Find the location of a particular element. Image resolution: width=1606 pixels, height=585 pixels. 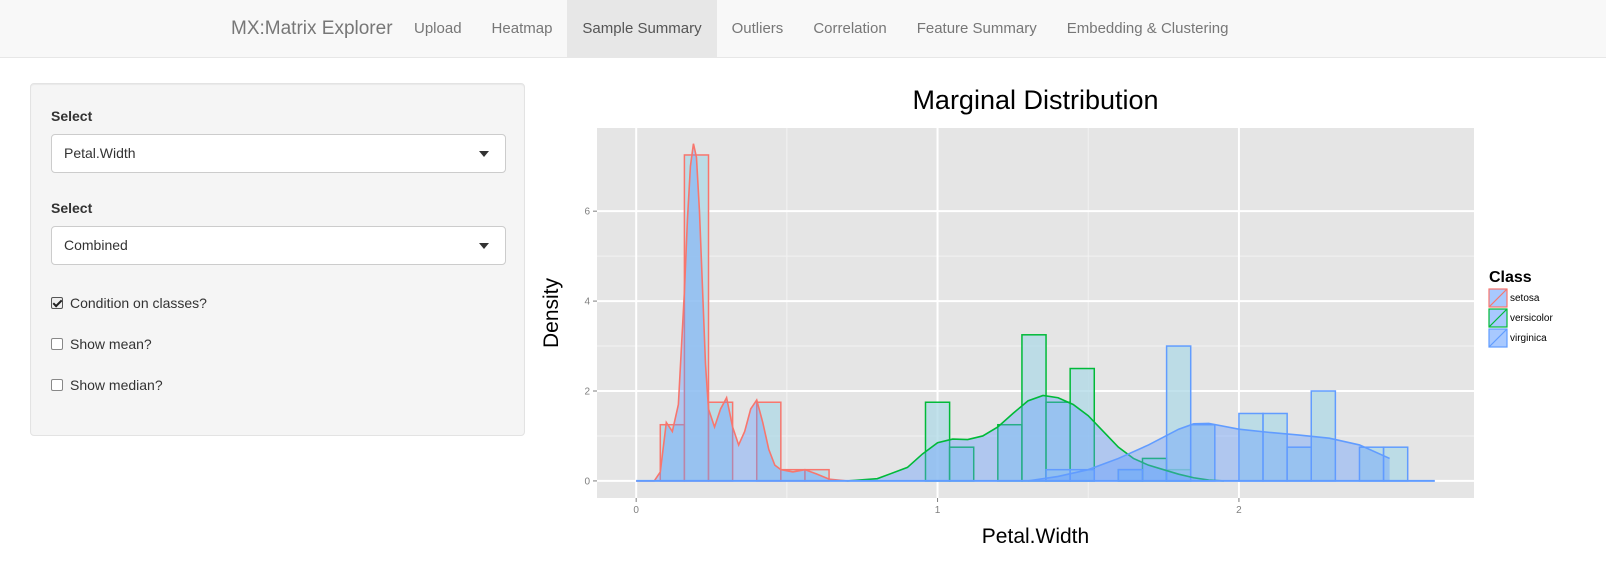

legend-label-virginica: virginica is located at coordinates (1528, 338).